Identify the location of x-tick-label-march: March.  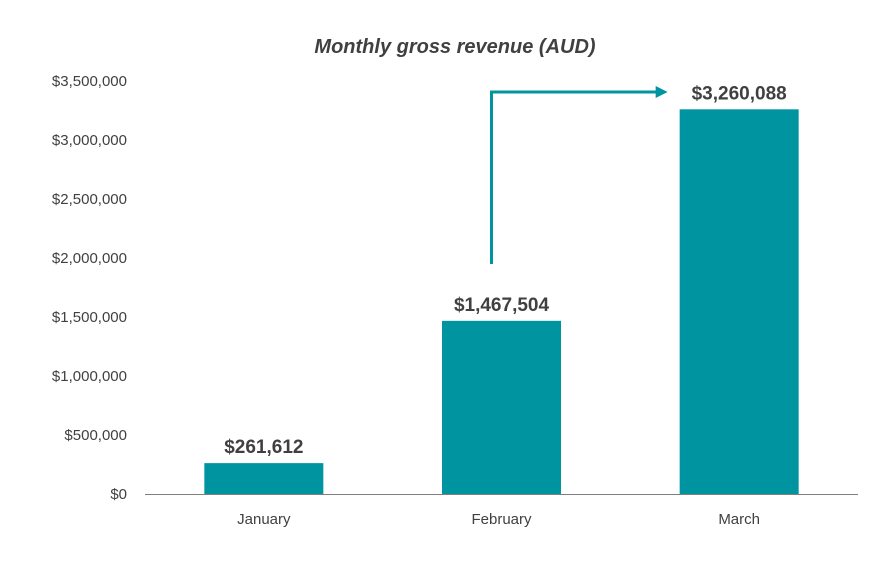
(739, 519).